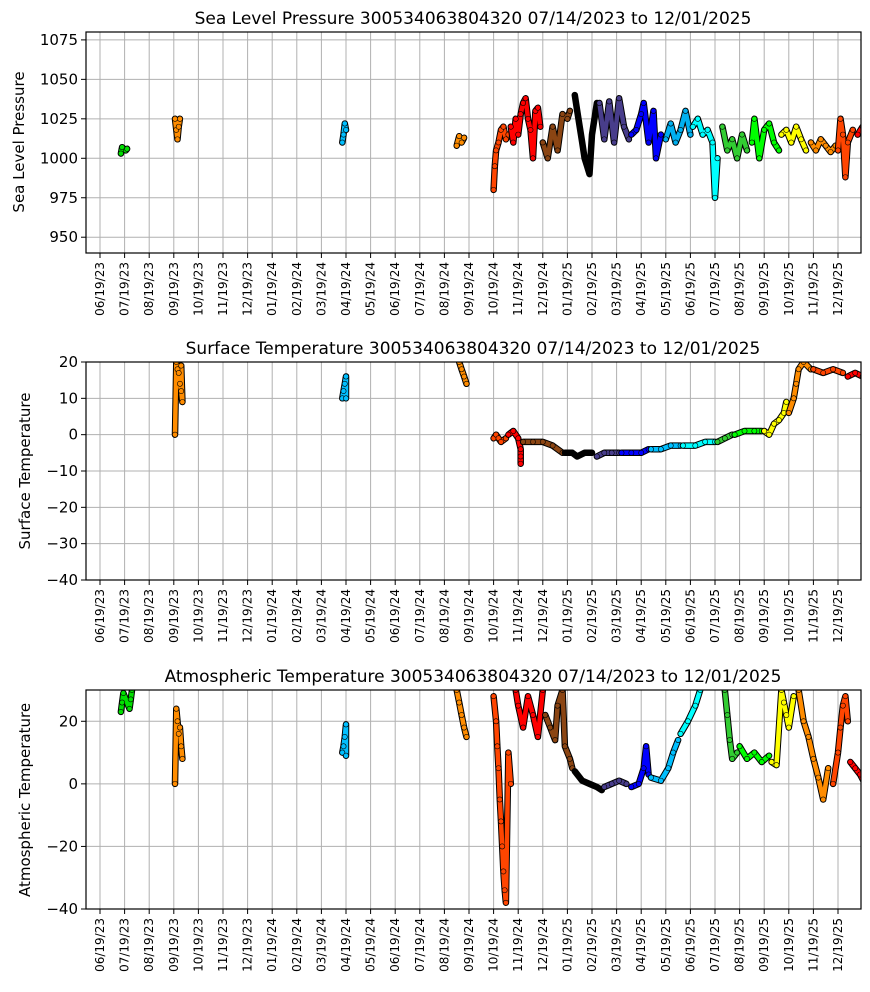 The width and height of the screenshot is (870, 992). What do you see at coordinates (68, 398) in the screenshot?
I see `y-tick-label: 10` at bounding box center [68, 398].